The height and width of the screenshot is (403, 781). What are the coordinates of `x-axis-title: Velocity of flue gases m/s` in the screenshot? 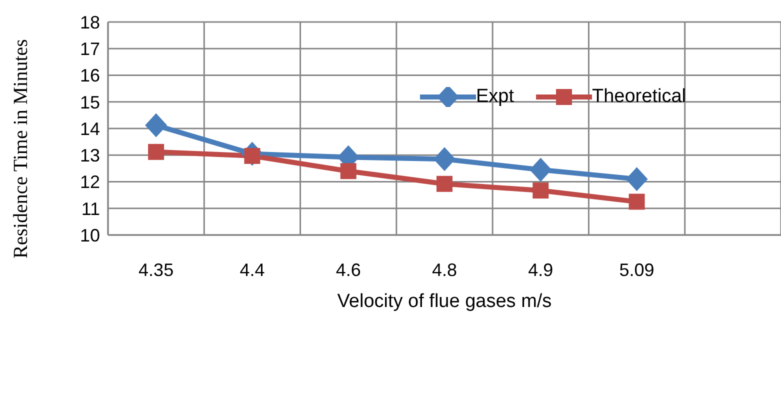 It's located at (444, 301).